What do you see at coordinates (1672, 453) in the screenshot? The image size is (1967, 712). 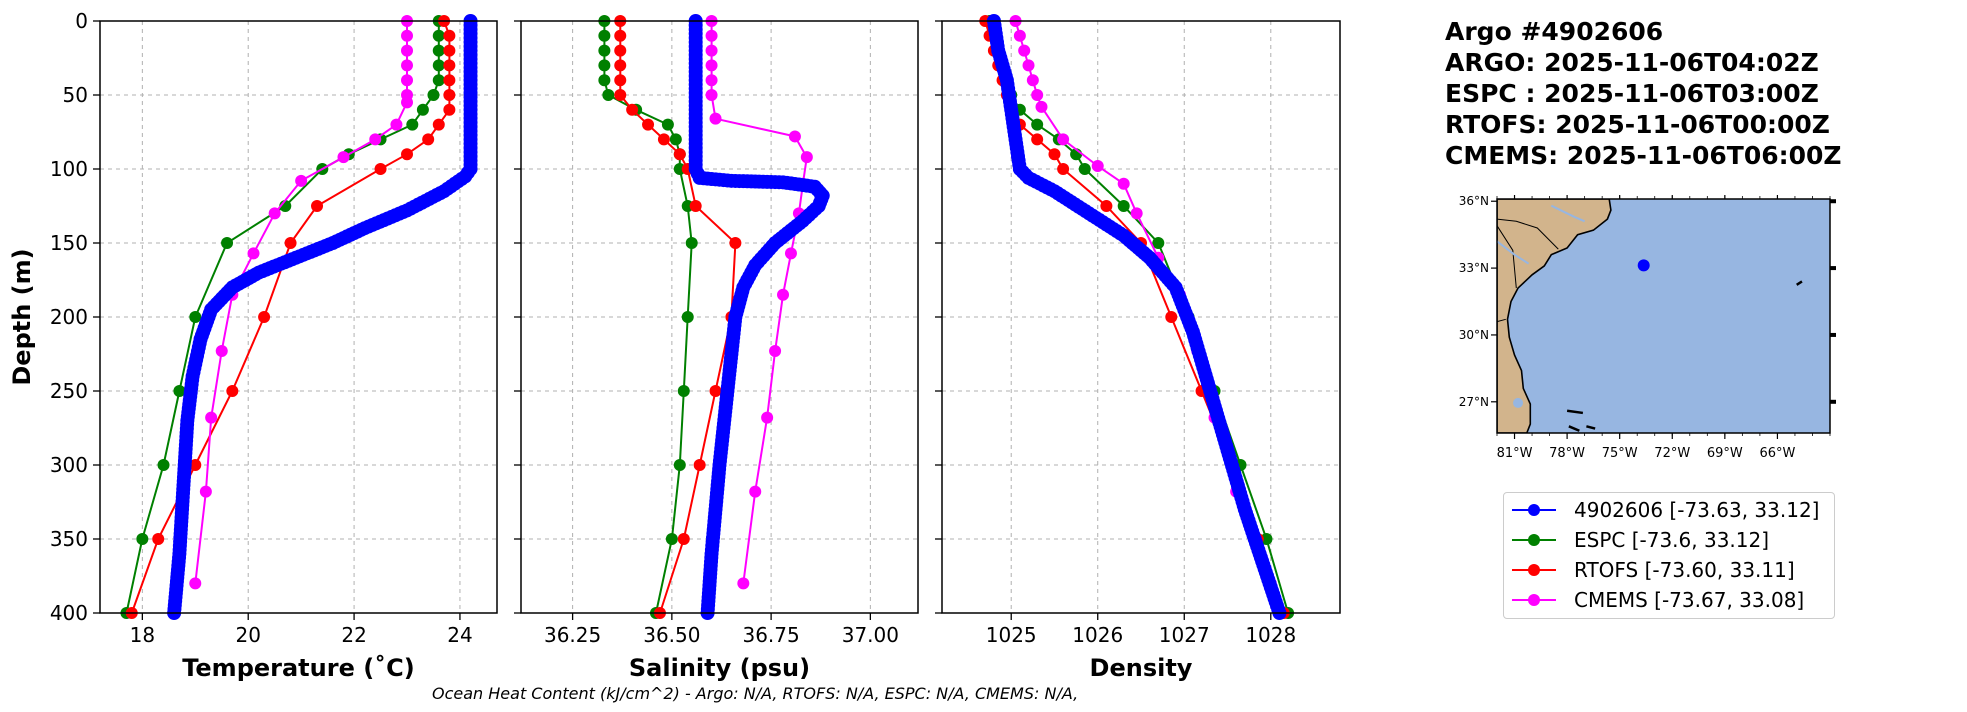 I see `lon-tick-label: 72°W` at bounding box center [1672, 453].